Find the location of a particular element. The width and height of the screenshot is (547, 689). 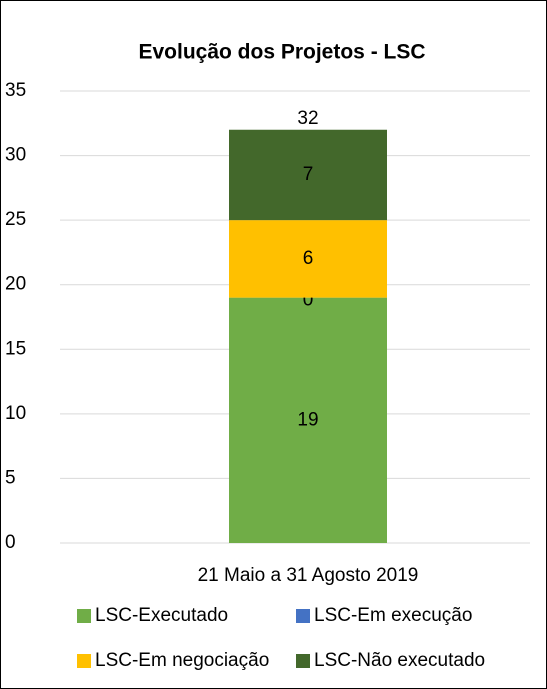

data-label: 7 is located at coordinates (308, 174).